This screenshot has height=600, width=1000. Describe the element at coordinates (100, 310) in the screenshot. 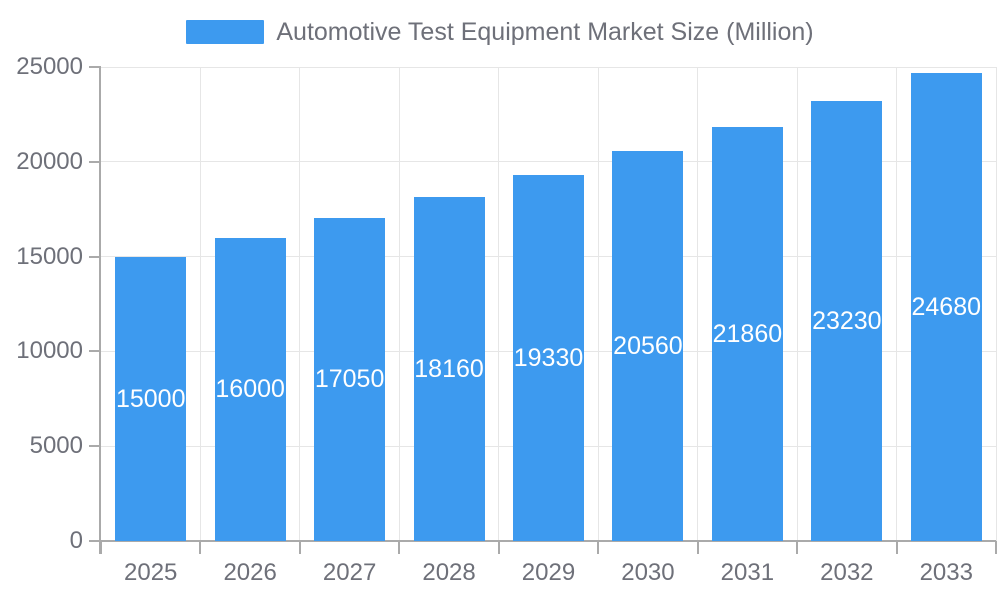

I see `y-axis-line` at that location.